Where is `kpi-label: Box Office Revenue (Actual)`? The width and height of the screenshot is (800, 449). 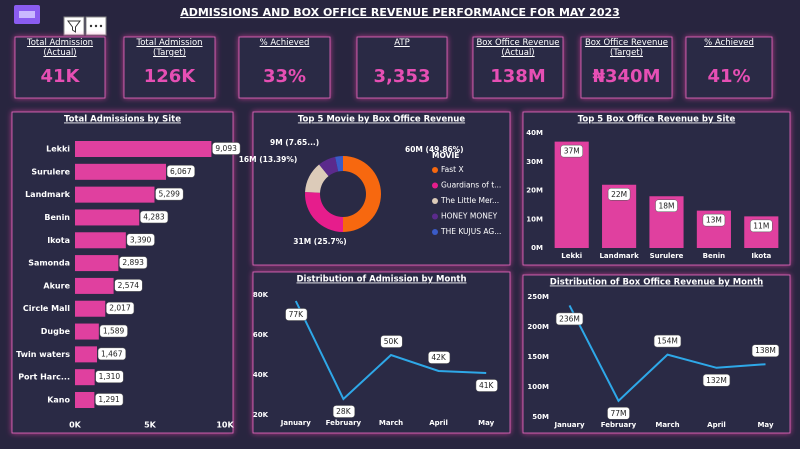 kpi-label: Box Office Revenue (Actual) is located at coordinates (518, 48).